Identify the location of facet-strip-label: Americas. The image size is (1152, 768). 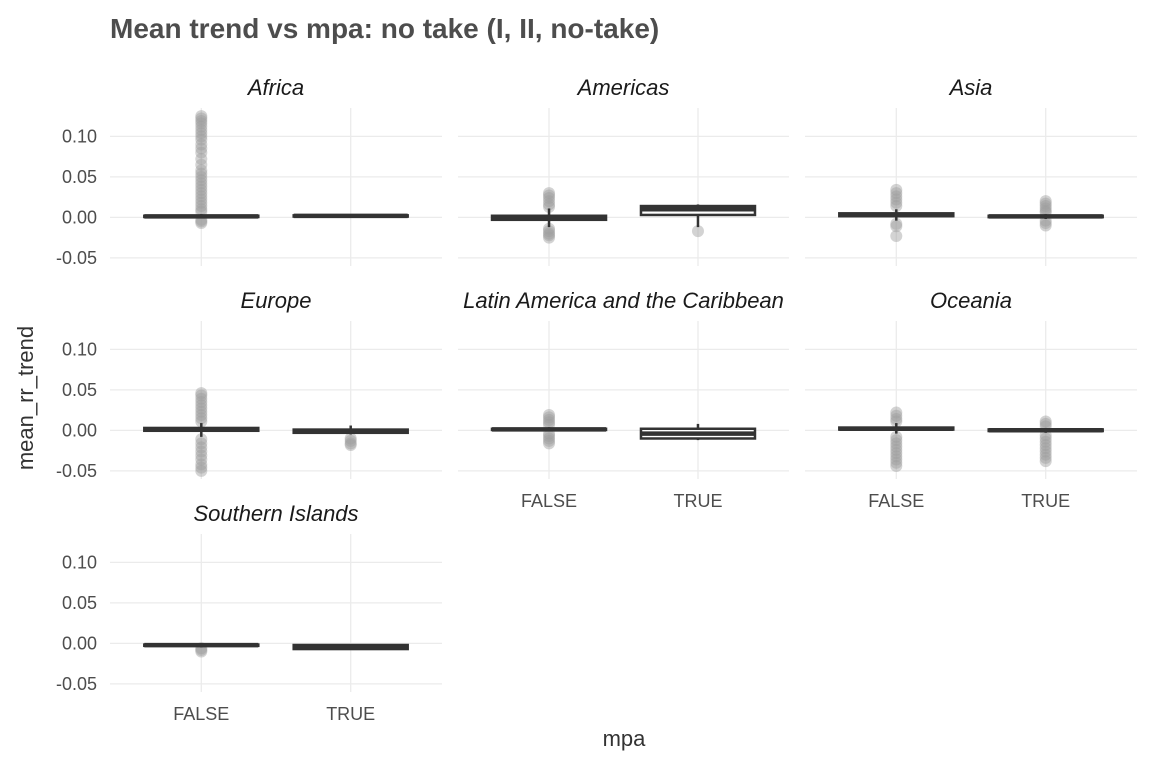
(623, 87).